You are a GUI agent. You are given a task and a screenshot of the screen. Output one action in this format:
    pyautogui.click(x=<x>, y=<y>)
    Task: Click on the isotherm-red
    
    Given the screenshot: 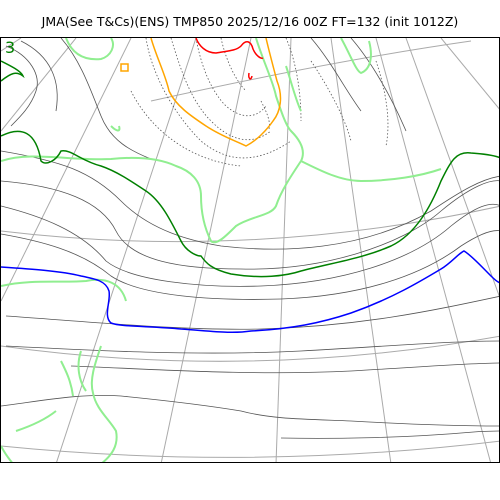 What is the action you would take?
    pyautogui.click(x=229, y=59)
    